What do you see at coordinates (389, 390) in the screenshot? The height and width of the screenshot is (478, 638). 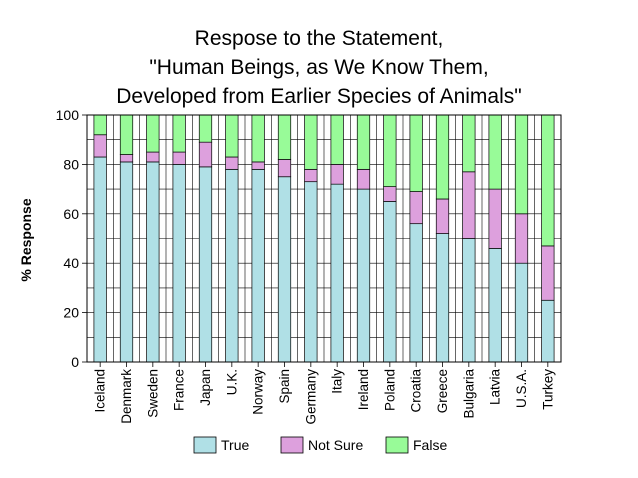 I see `x-tick-label: Poland` at bounding box center [389, 390].